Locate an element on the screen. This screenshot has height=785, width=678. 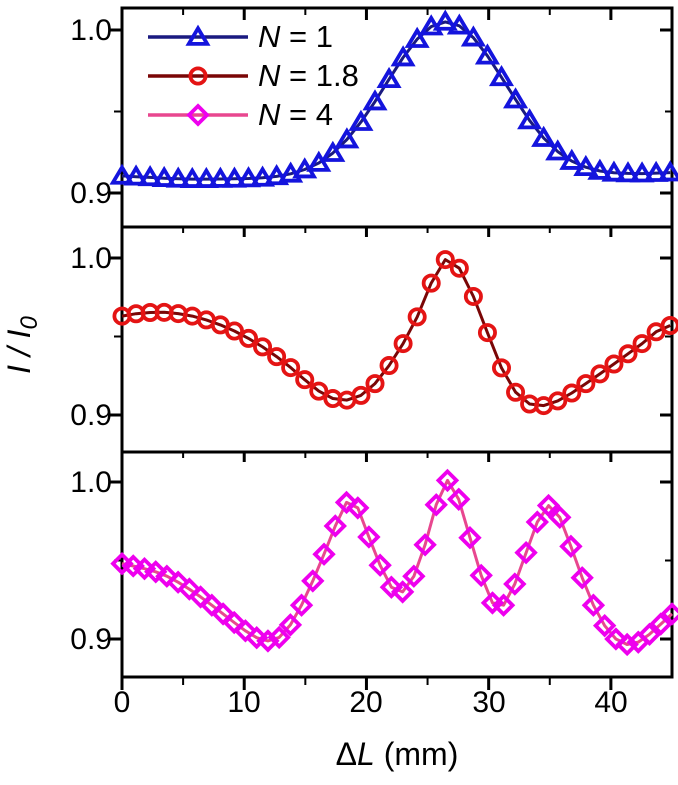
legend-n1.8-value: = 1.8 is located at coordinates (319, 75).